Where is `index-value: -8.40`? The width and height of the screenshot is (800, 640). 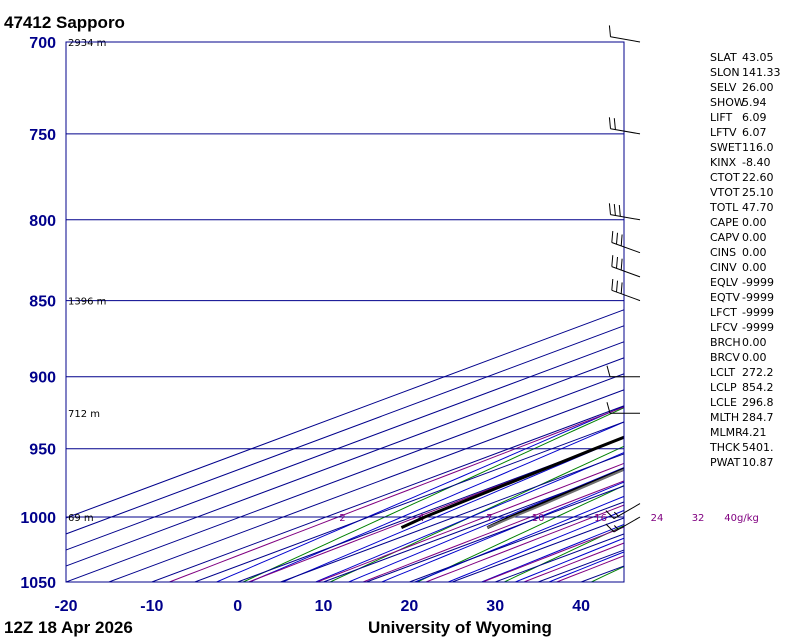 index-value: -8.40 is located at coordinates (756, 162).